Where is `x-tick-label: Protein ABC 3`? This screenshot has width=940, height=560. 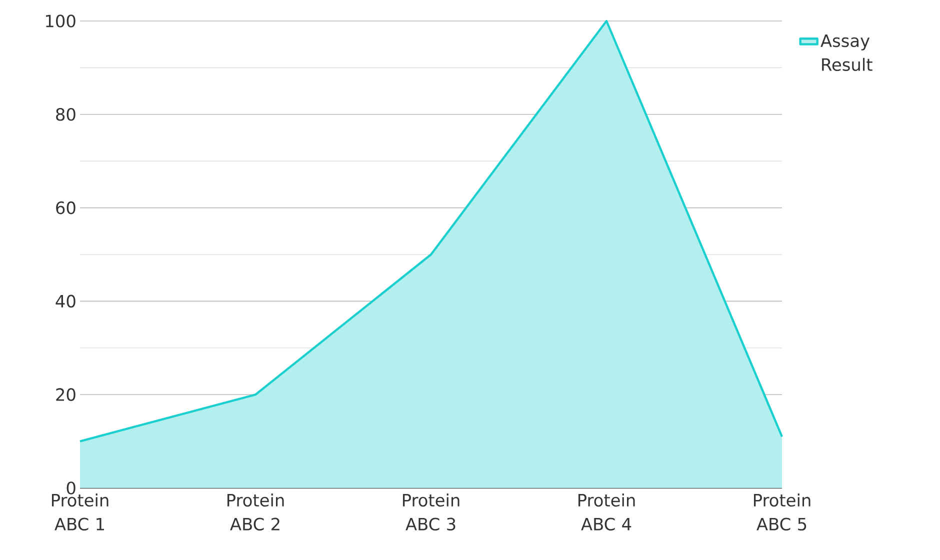
x-tick-label: Protein ABC 3 is located at coordinates (431, 512).